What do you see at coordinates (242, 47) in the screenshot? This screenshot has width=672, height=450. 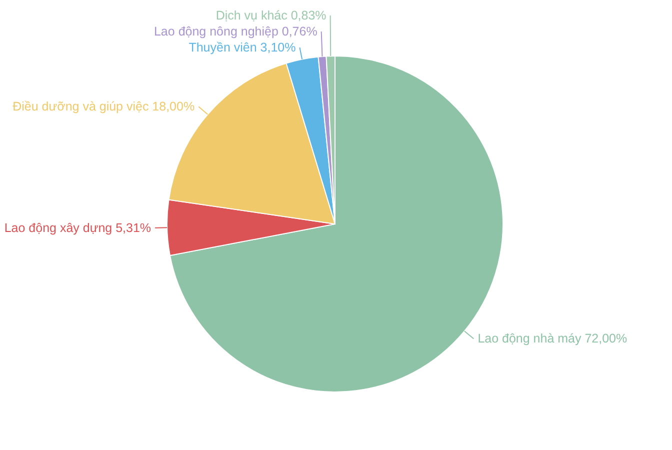 I see `slice-label: Thuyền viên 3,10%` at bounding box center [242, 47].